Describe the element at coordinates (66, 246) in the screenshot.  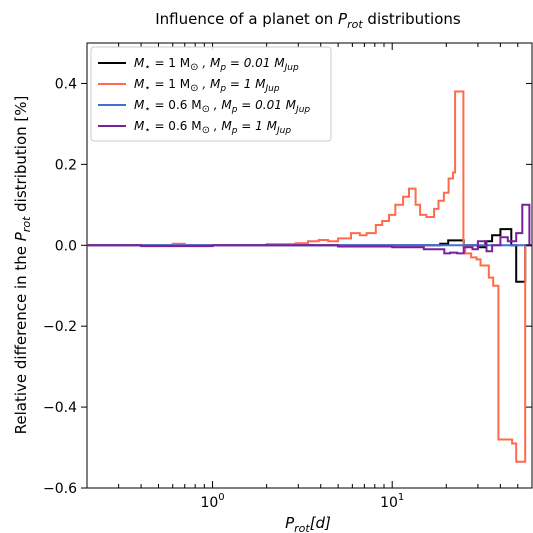
I see `y-tick-label: 0.0` at that location.